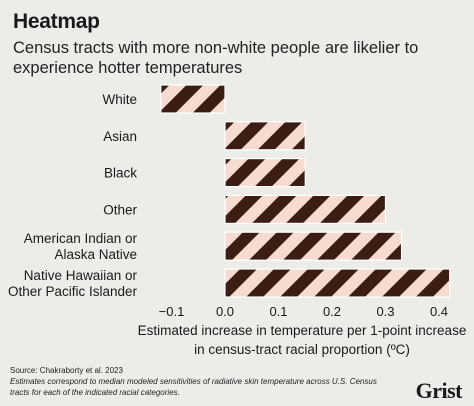  I want to click on bar-black, so click(265, 173).